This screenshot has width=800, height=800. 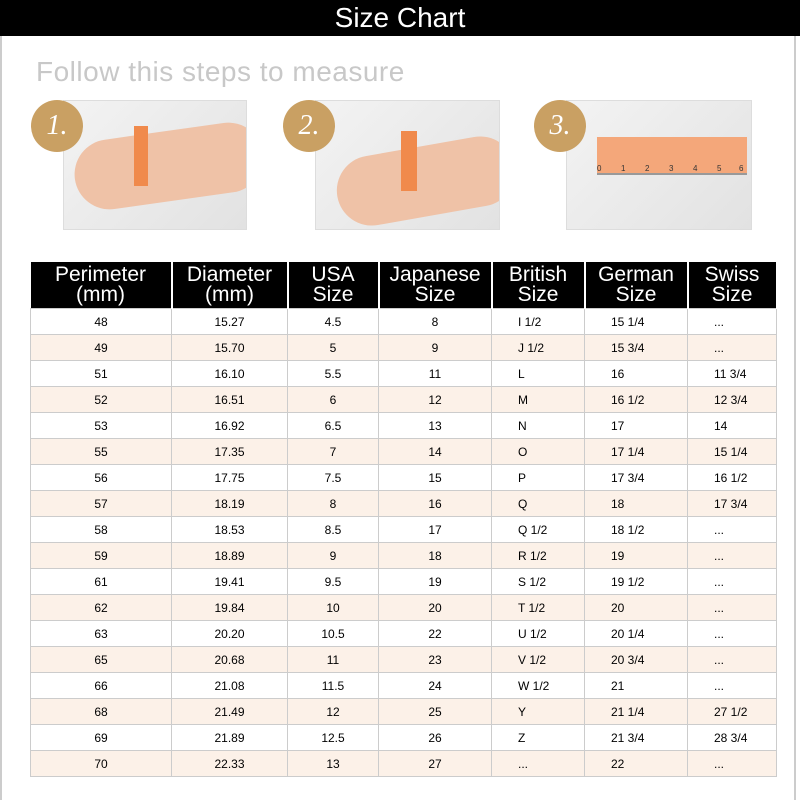 I want to click on table-cell: 21.49, so click(x=229, y=711).